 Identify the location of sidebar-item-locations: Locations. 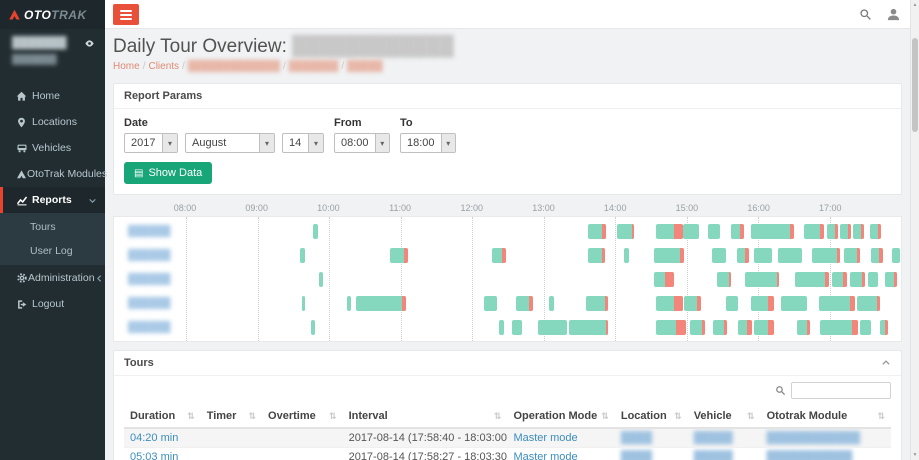
(52, 122).